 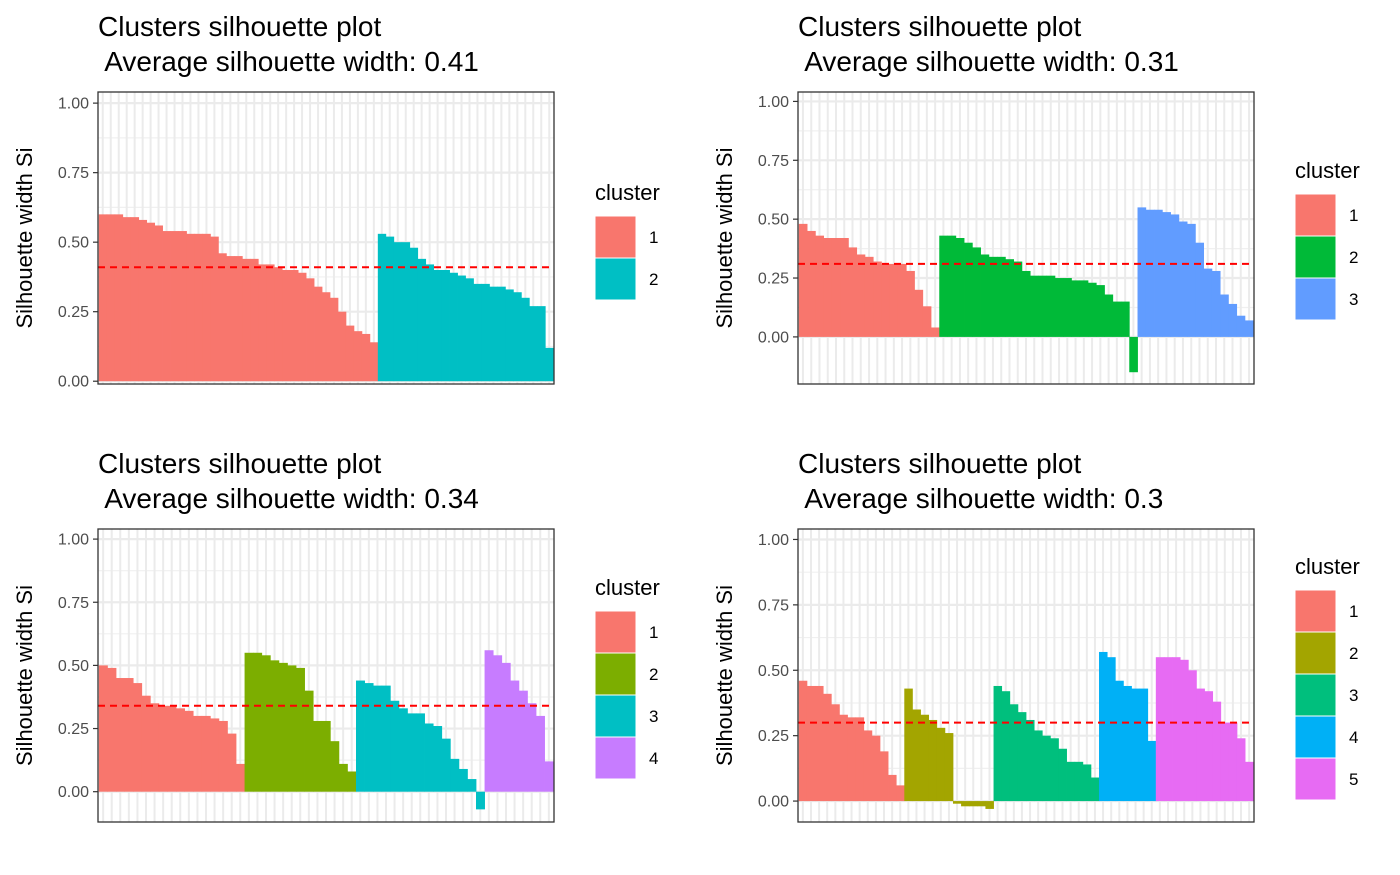 I want to click on y-axis-label: Silhouette width Si, so click(x=724, y=675).